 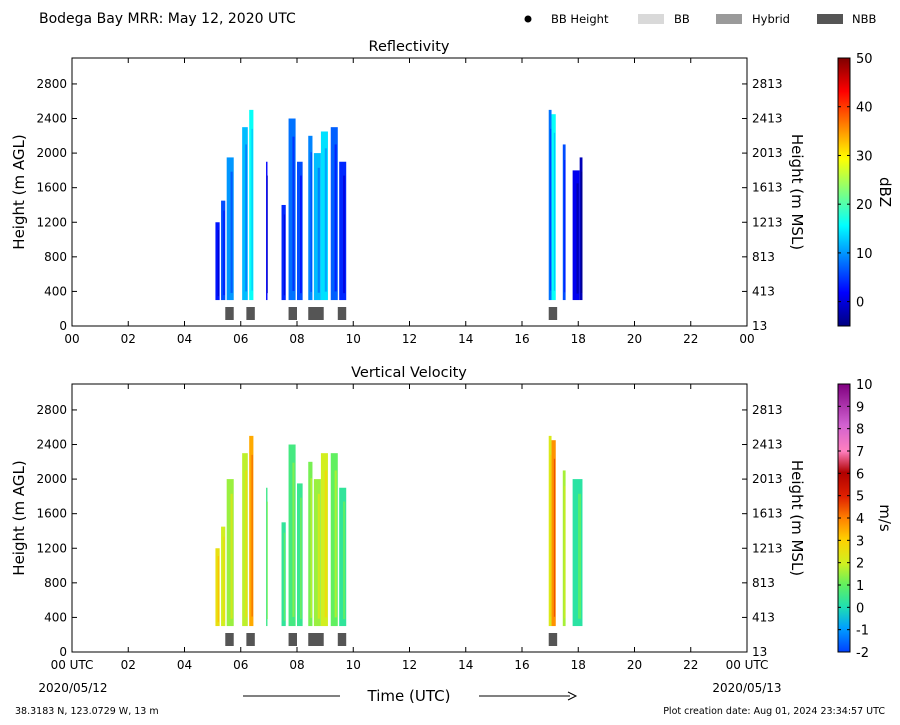 What do you see at coordinates (860, 541) in the screenshot?
I see `colorbar-tick-label: 3` at bounding box center [860, 541].